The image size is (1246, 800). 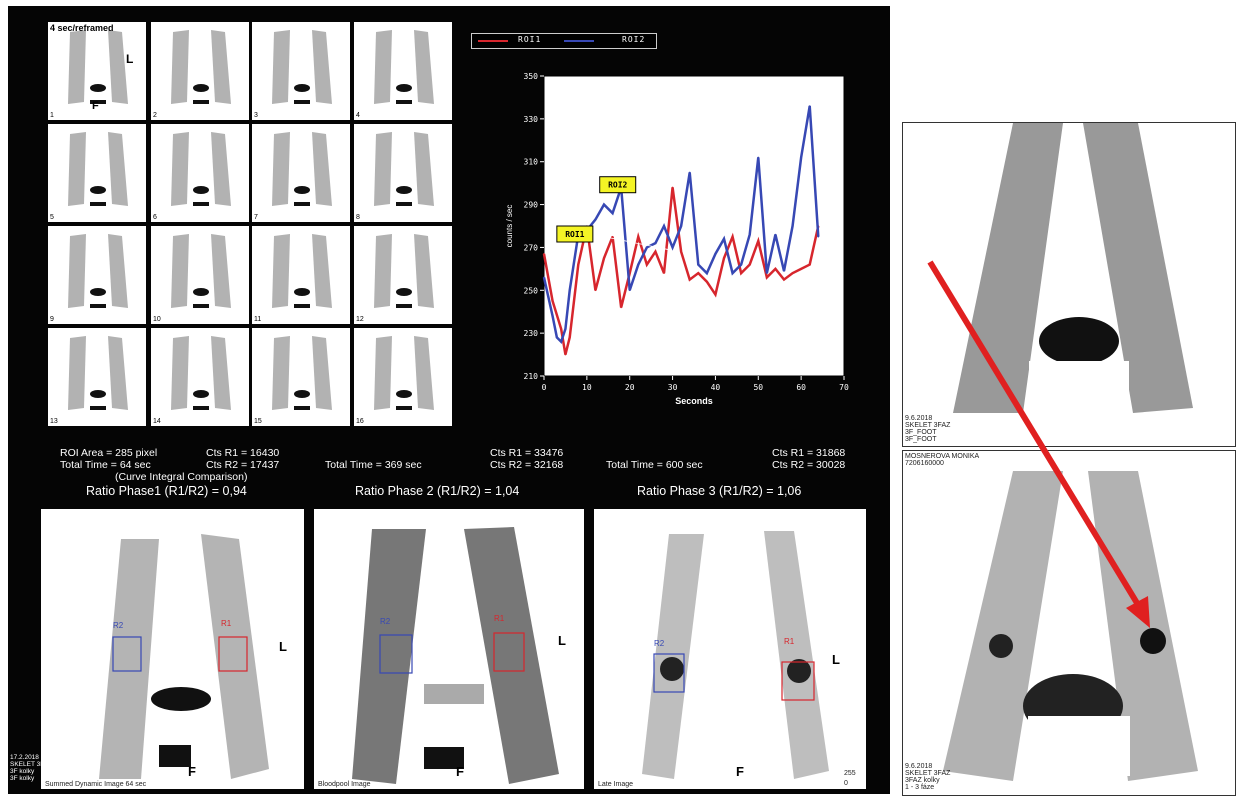 I want to click on annotation-leader, so click(x=651, y=196).